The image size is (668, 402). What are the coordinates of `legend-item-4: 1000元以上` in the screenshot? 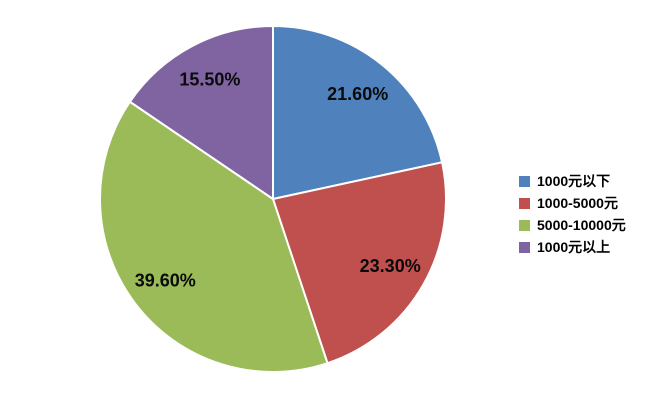 It's located at (572, 247).